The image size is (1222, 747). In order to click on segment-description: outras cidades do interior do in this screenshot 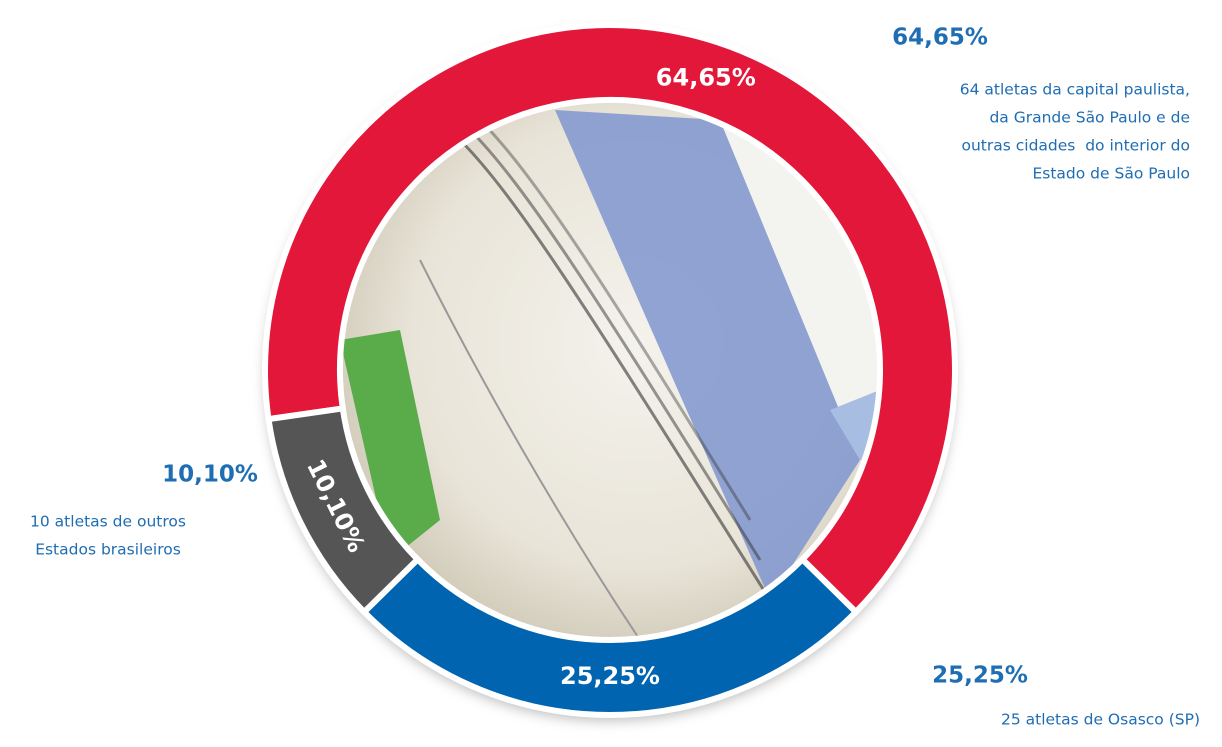, I will do `click(1075, 146)`.